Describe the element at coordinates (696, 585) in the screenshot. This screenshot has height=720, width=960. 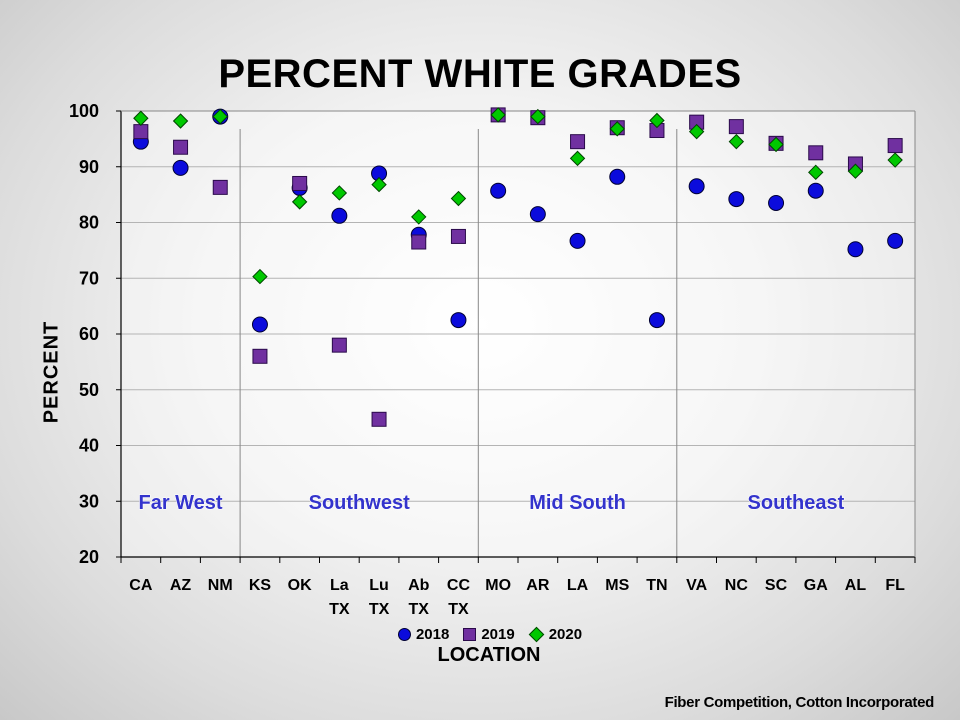
I see `x-tick-label-va: VA` at that location.